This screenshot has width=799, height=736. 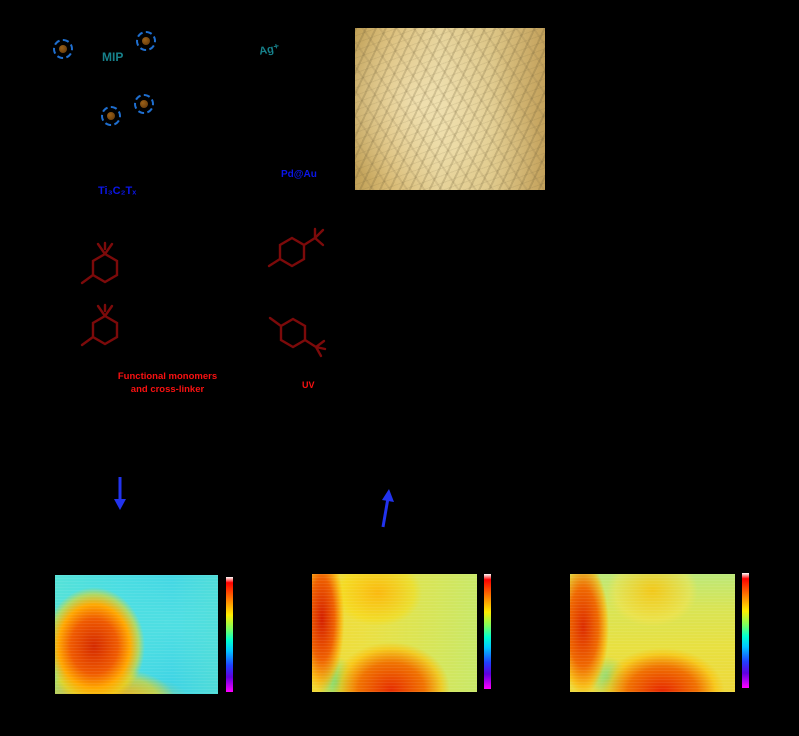 What do you see at coordinates (136, 634) in the screenshot?
I see `heatmap-left` at bounding box center [136, 634].